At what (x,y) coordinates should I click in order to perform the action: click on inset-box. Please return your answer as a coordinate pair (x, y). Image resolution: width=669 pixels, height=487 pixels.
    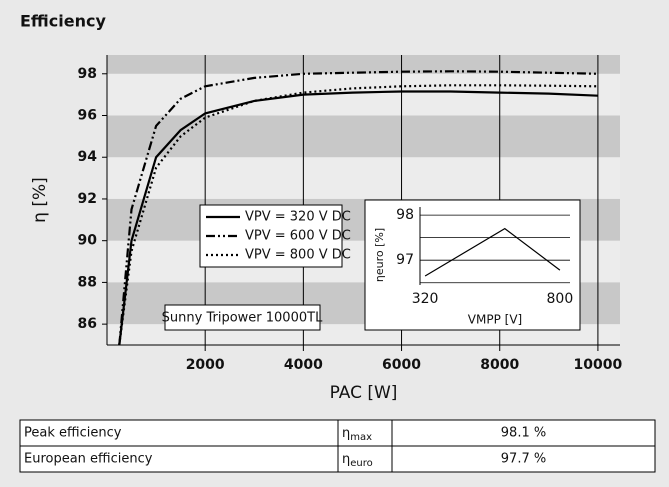
    Looking at the image, I should click on (472, 265).